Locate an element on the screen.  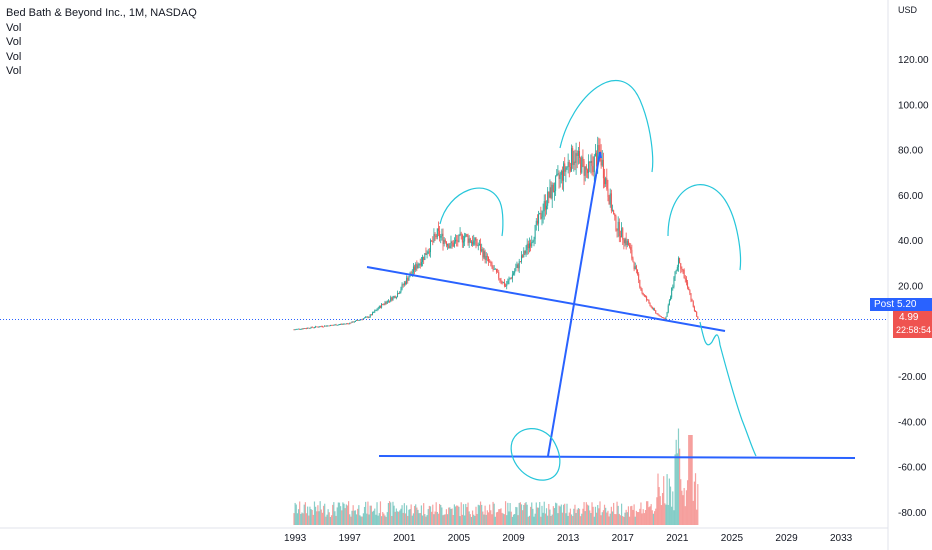
last-price-value: 4.99 is located at coordinates (909, 317).